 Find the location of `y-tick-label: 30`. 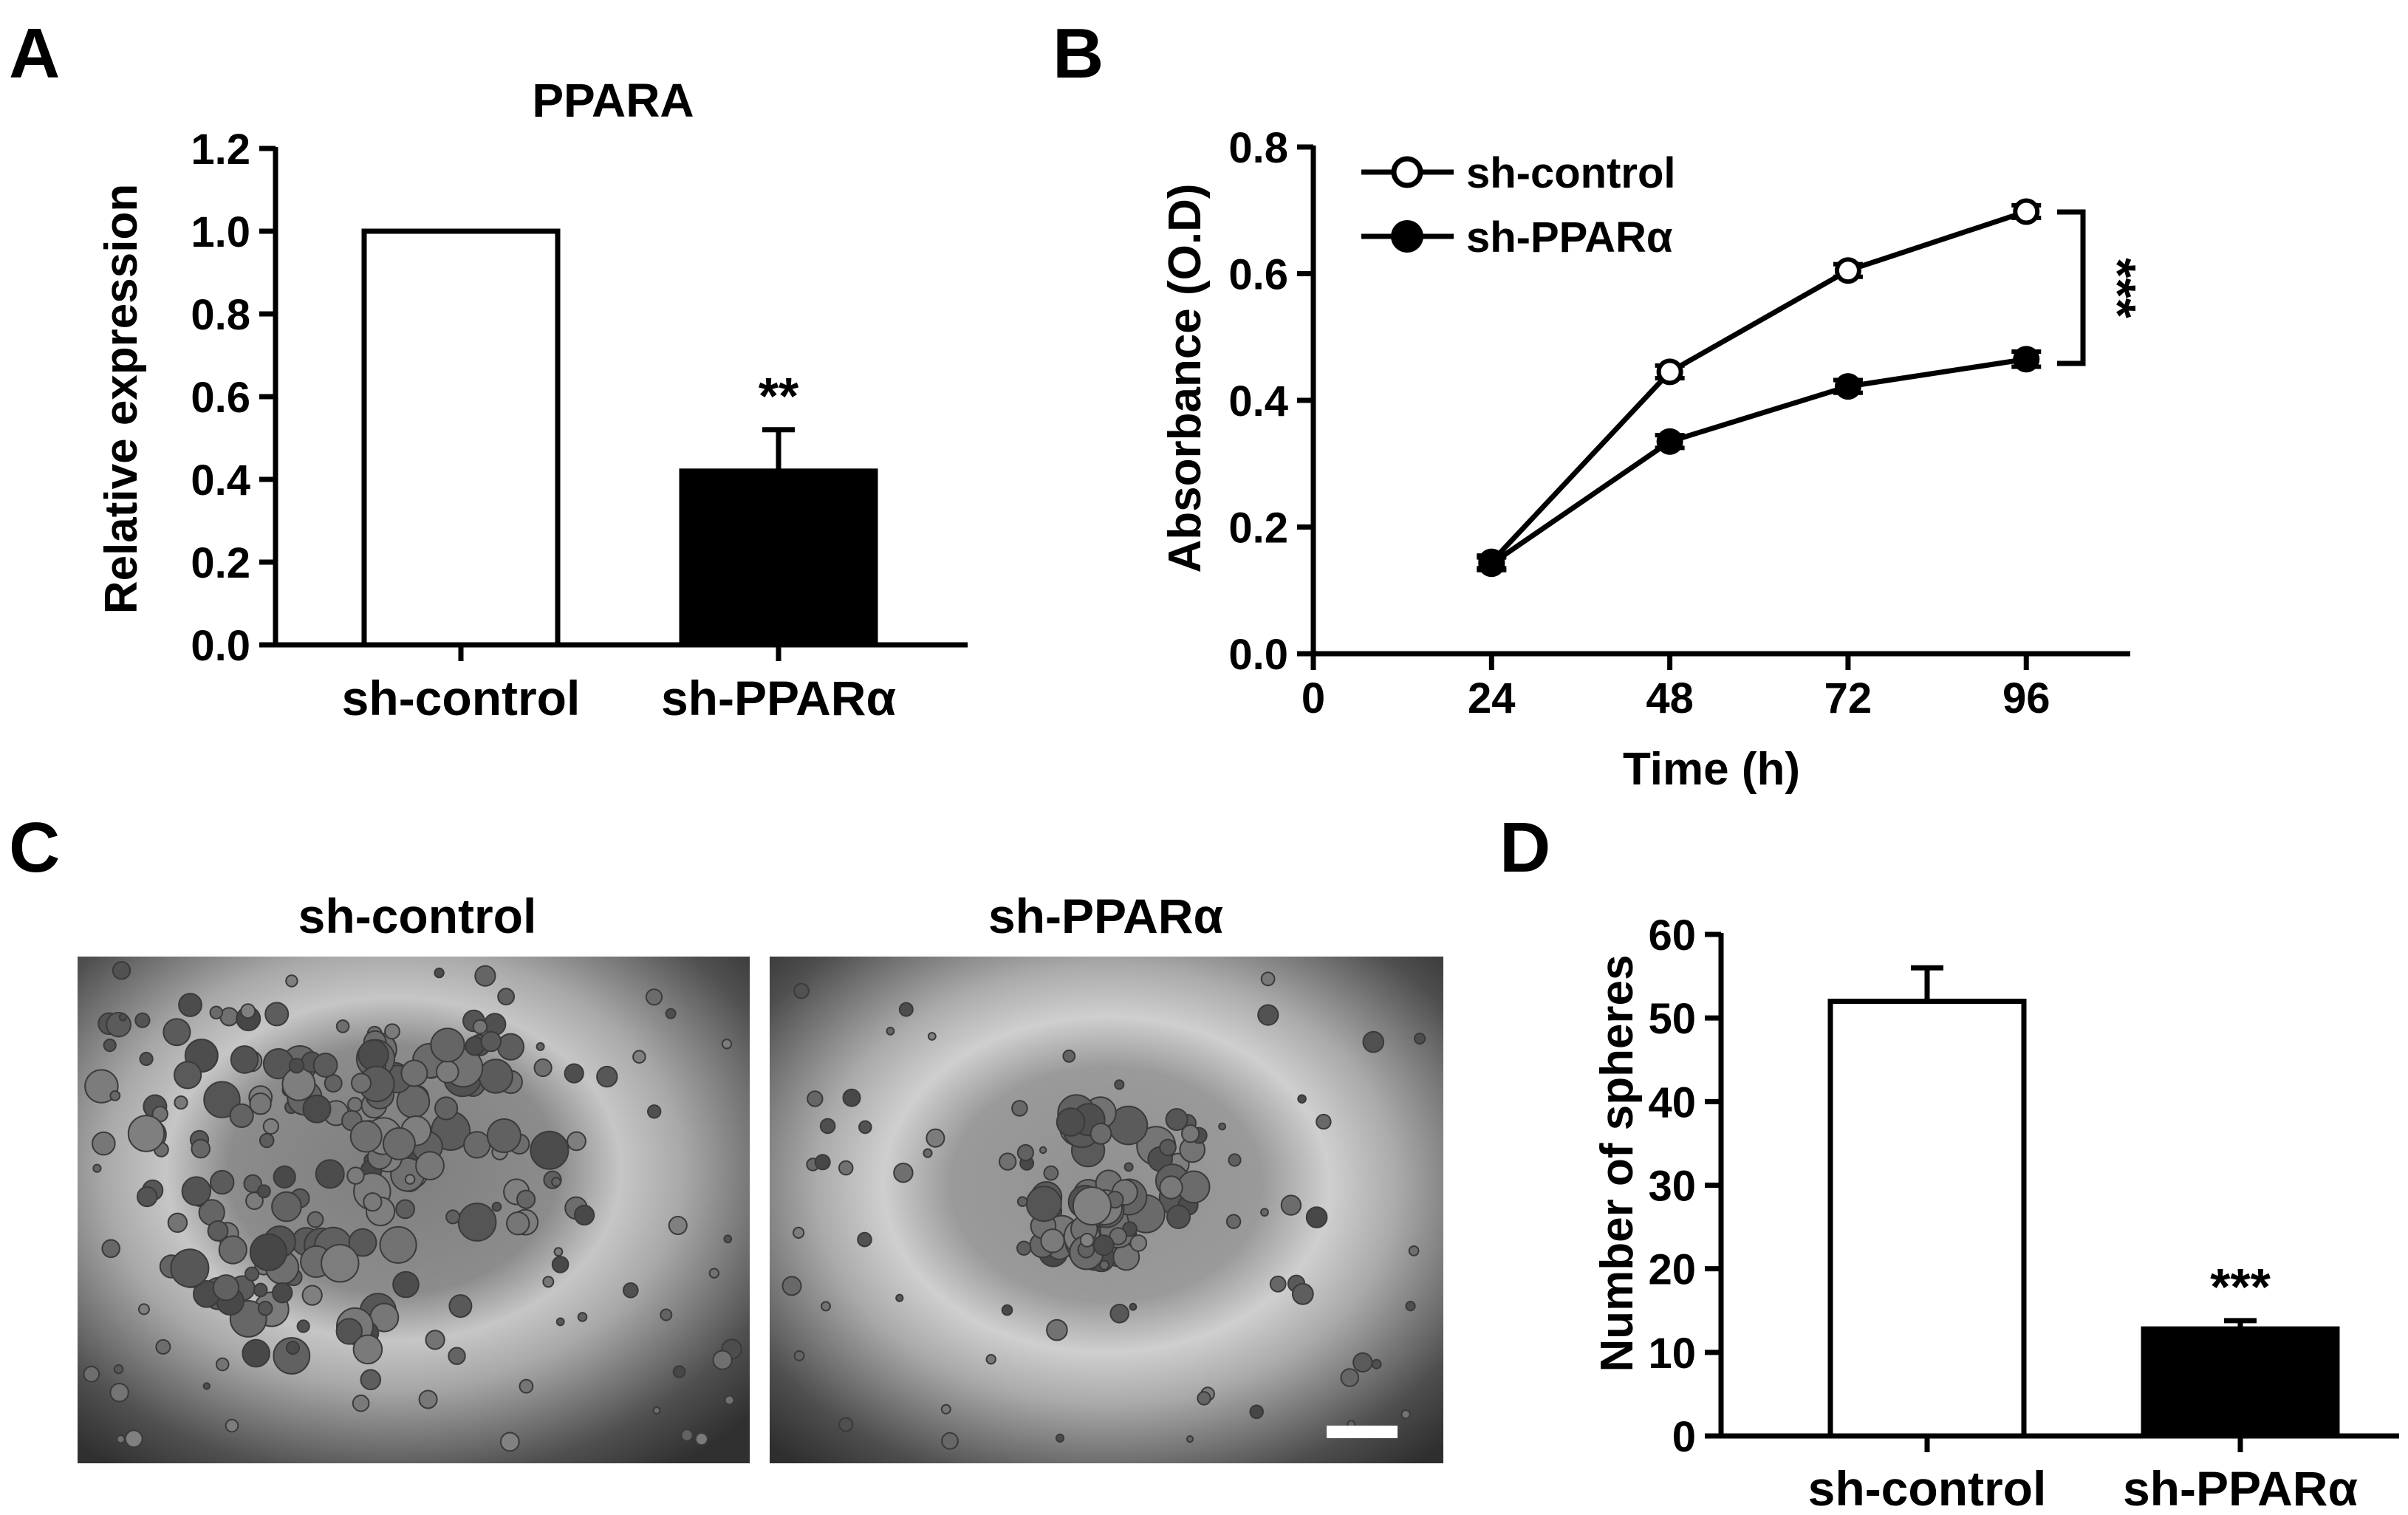

y-tick-label: 30 is located at coordinates (1672, 1187).